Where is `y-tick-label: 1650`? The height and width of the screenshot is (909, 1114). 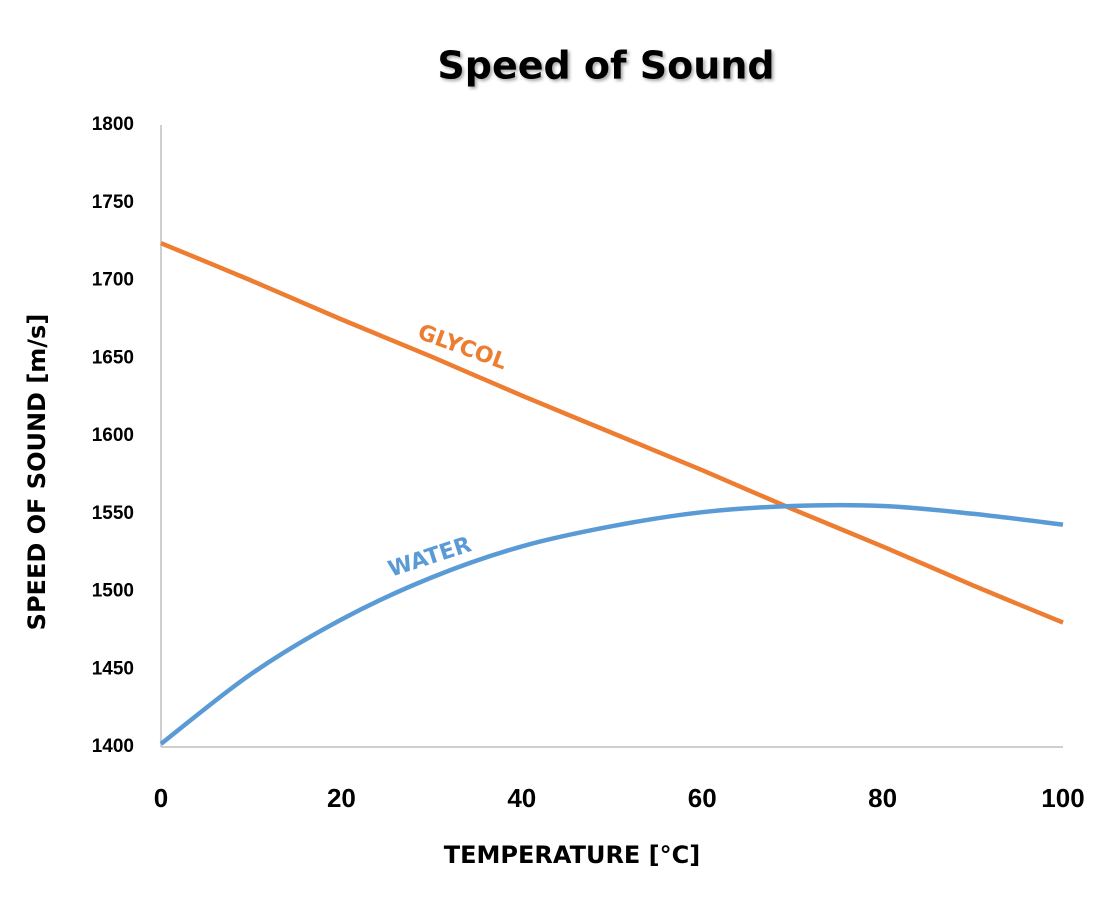
y-tick-label: 1650 is located at coordinates (113, 357).